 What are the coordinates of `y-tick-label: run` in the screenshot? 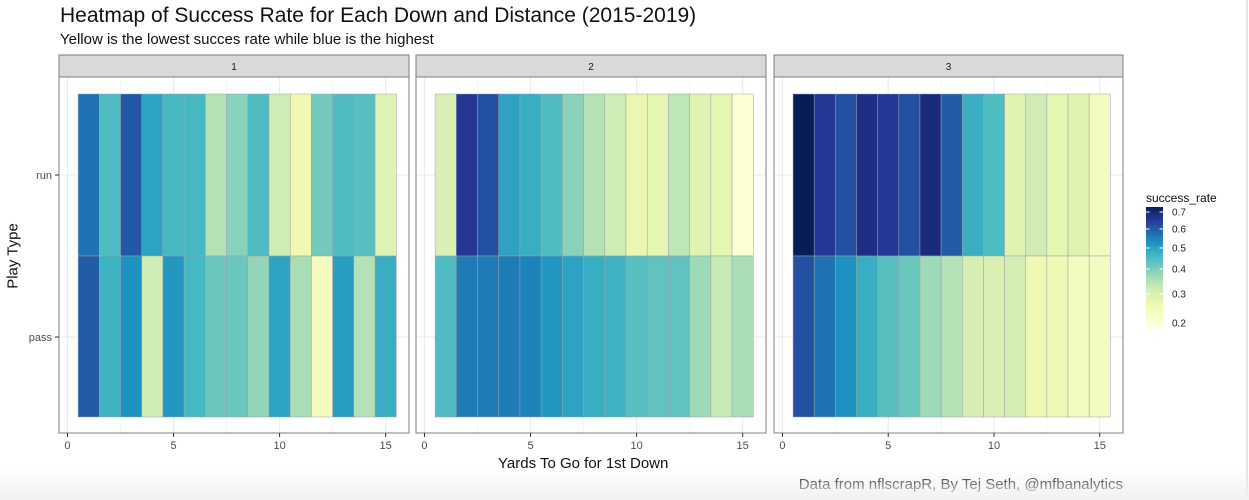 It's located at (44, 176).